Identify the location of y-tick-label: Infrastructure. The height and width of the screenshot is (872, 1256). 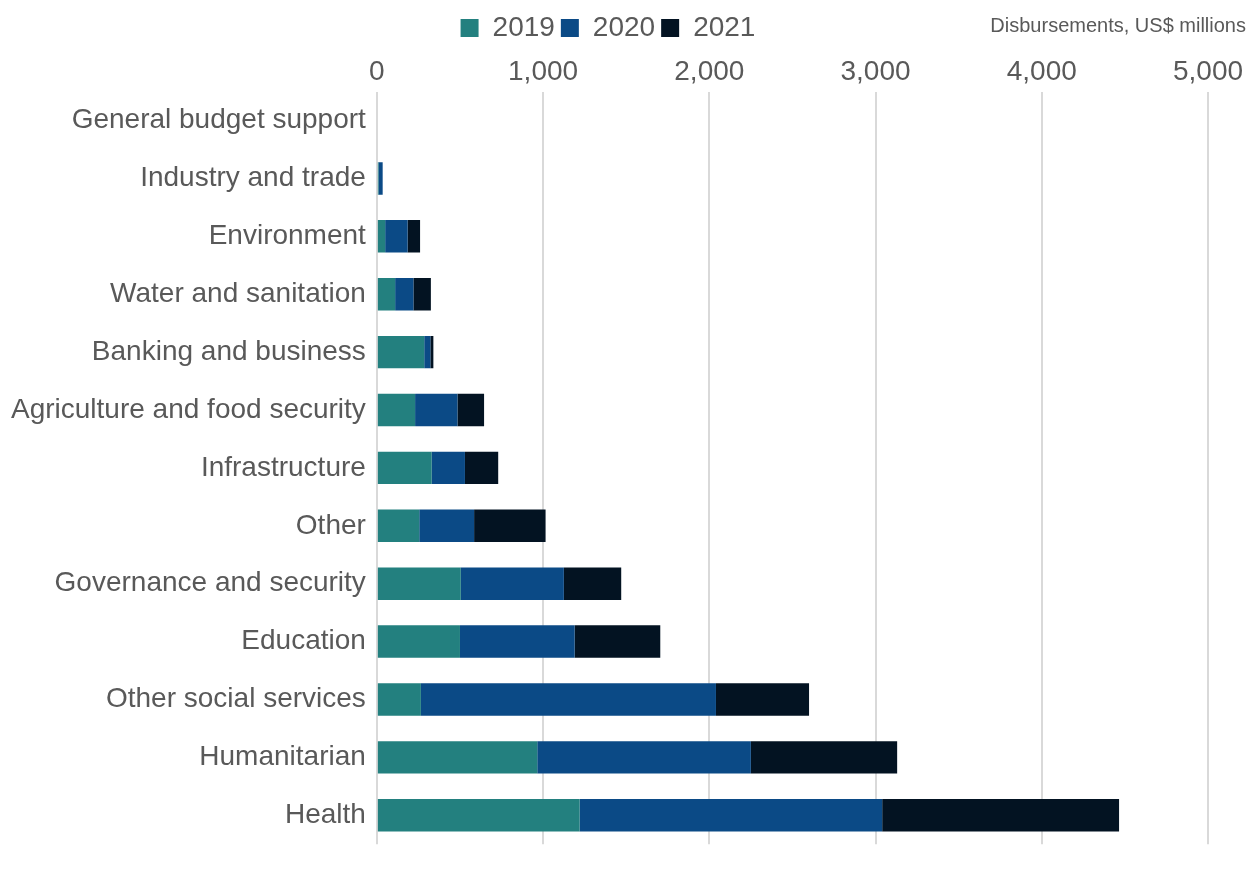
(283, 466).